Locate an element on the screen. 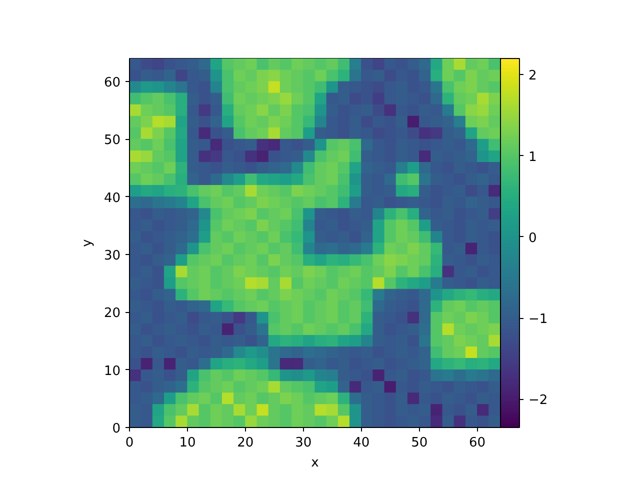  x-tick-label: 40 is located at coordinates (361, 443).